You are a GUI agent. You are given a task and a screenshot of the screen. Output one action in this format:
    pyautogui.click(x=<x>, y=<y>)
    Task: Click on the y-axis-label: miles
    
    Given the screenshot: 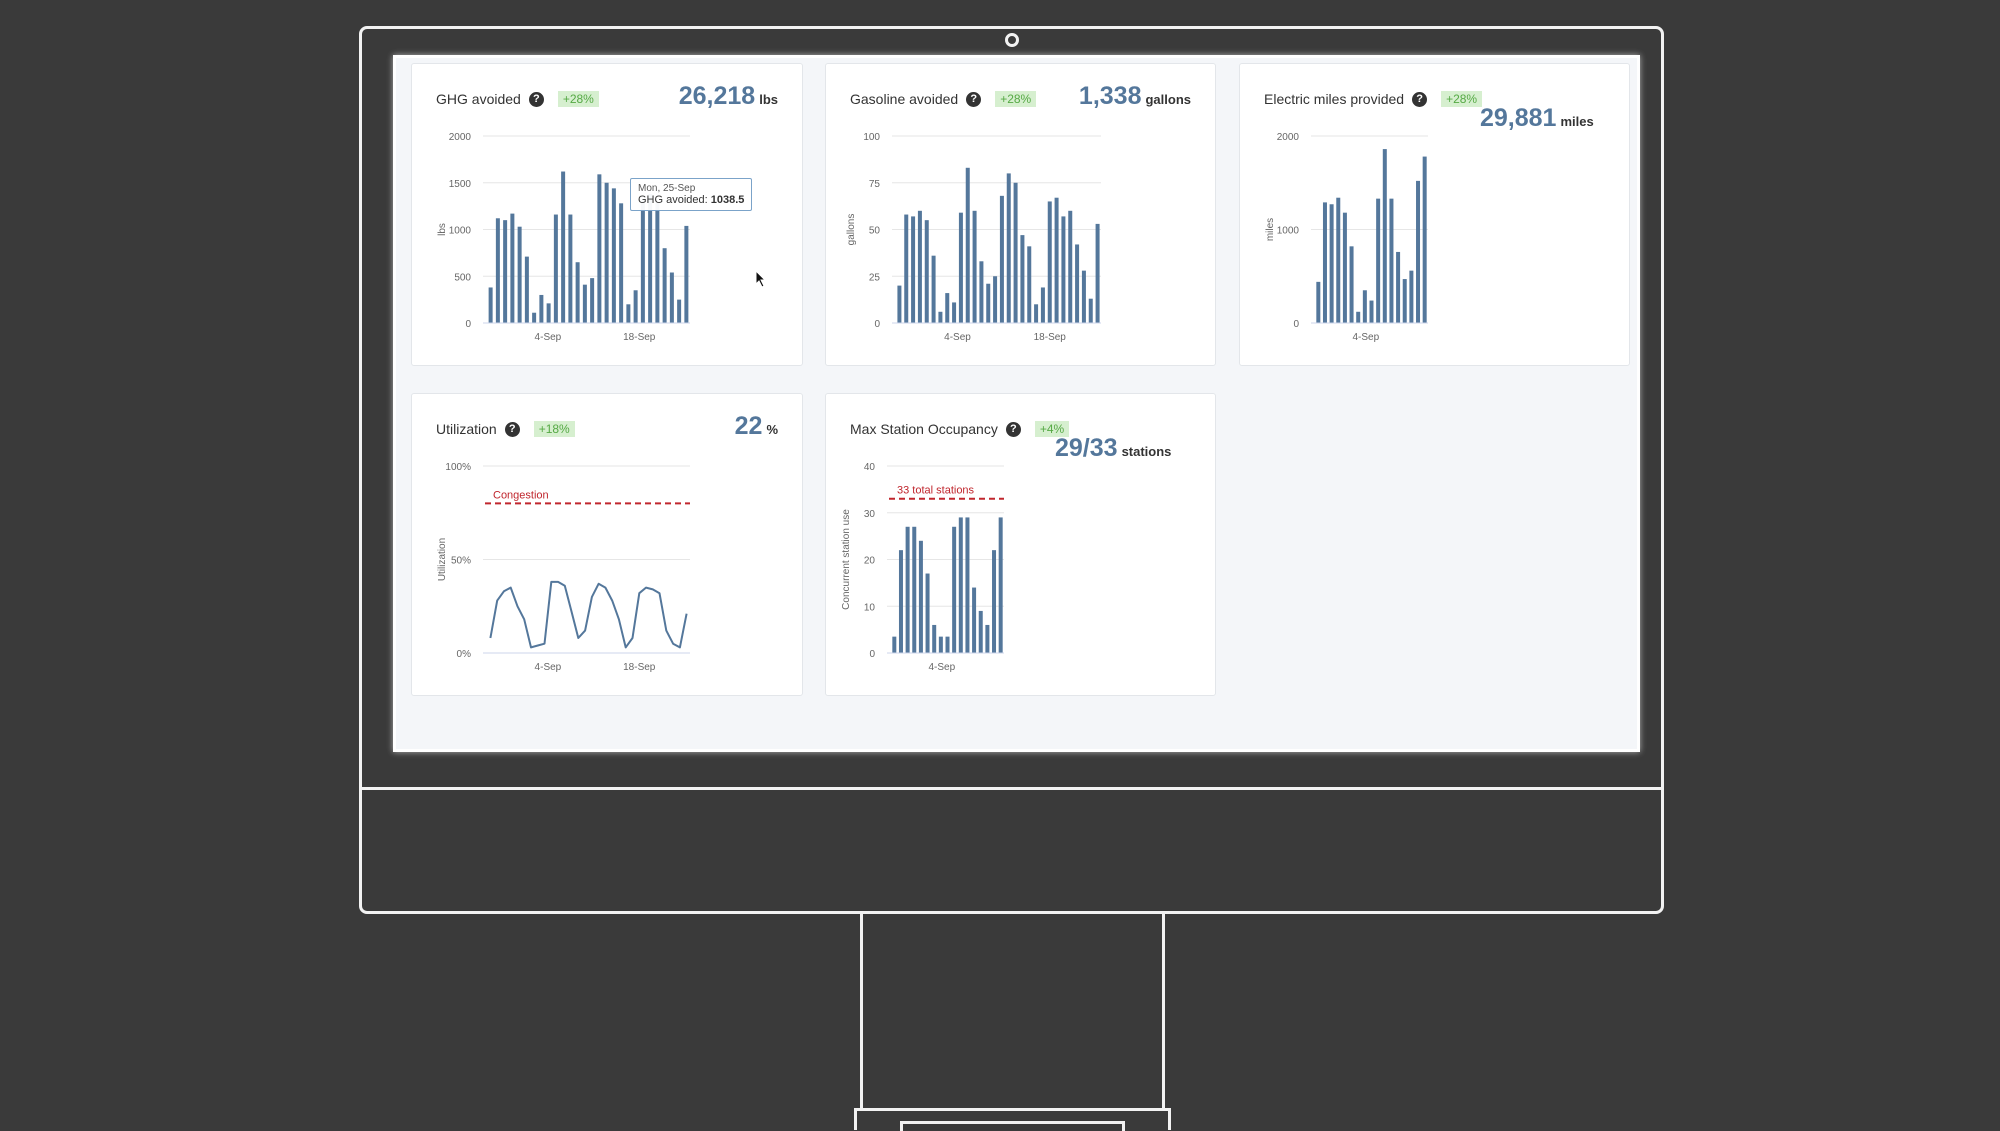 What is the action you would take?
    pyautogui.click(x=1270, y=229)
    